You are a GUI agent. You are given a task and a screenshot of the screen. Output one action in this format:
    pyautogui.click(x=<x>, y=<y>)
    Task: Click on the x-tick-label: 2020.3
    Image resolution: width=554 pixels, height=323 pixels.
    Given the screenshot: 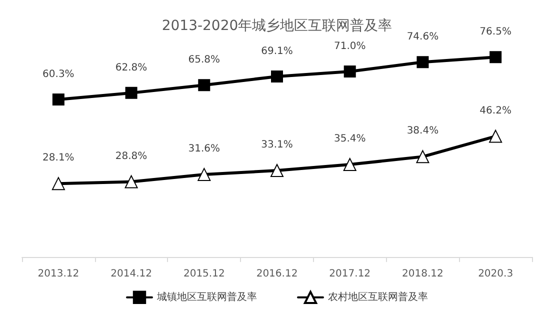 What is the action you would take?
    pyautogui.click(x=496, y=274)
    